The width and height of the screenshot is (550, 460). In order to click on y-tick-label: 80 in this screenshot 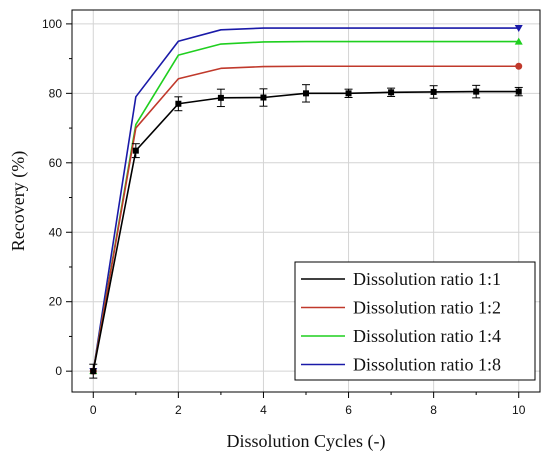, I will do `click(56, 93)`.